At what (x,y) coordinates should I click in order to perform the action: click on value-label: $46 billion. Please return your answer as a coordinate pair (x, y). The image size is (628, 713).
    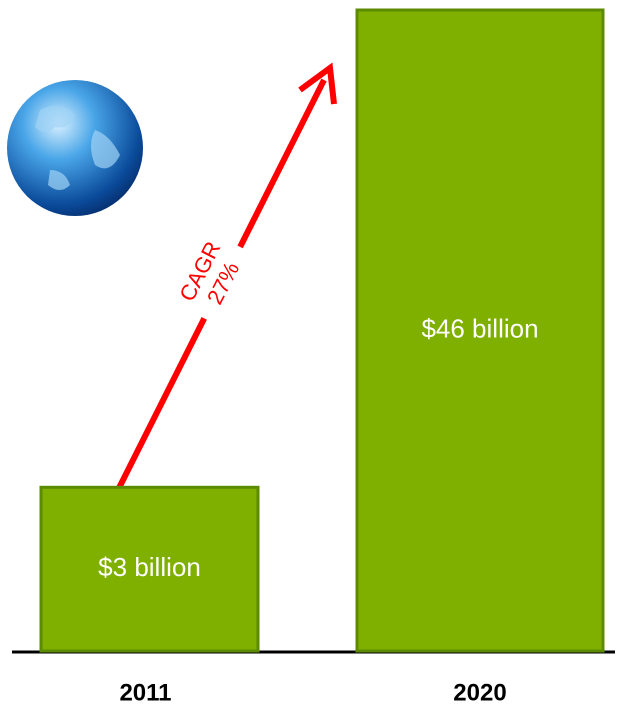
    Looking at the image, I should click on (479, 328).